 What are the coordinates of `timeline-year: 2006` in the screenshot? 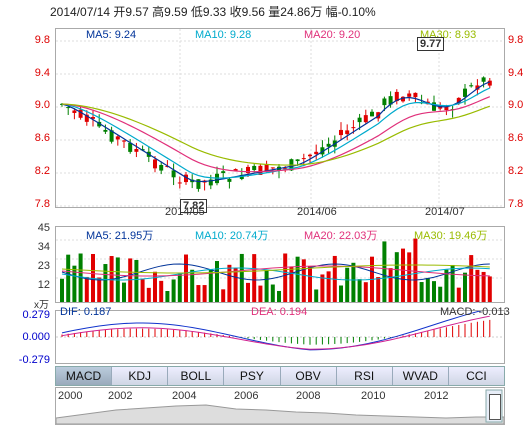 It's located at (246, 396).